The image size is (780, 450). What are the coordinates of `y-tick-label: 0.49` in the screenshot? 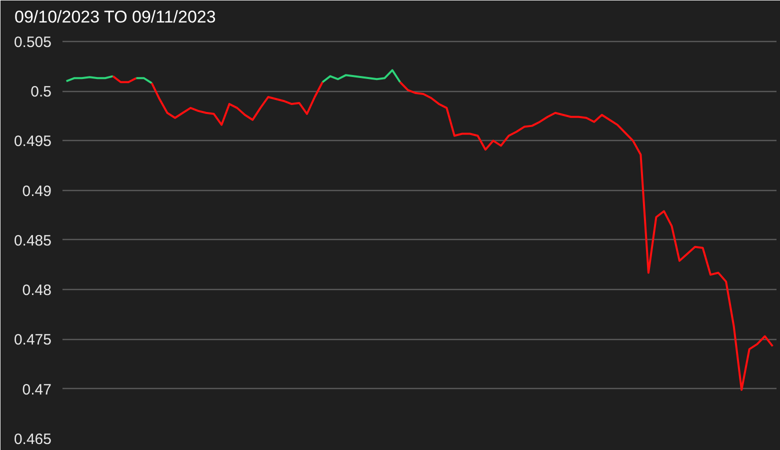 It's located at (37, 191).